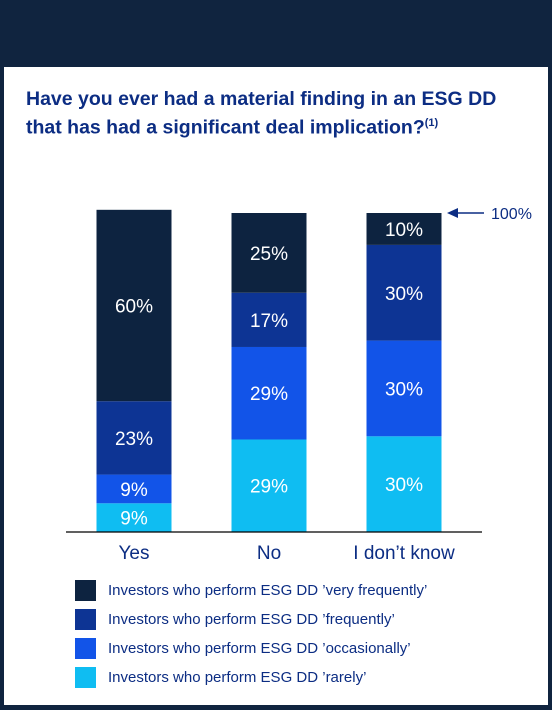  Describe the element at coordinates (452, 213) in the screenshot. I see `arrow-left-icon` at that location.